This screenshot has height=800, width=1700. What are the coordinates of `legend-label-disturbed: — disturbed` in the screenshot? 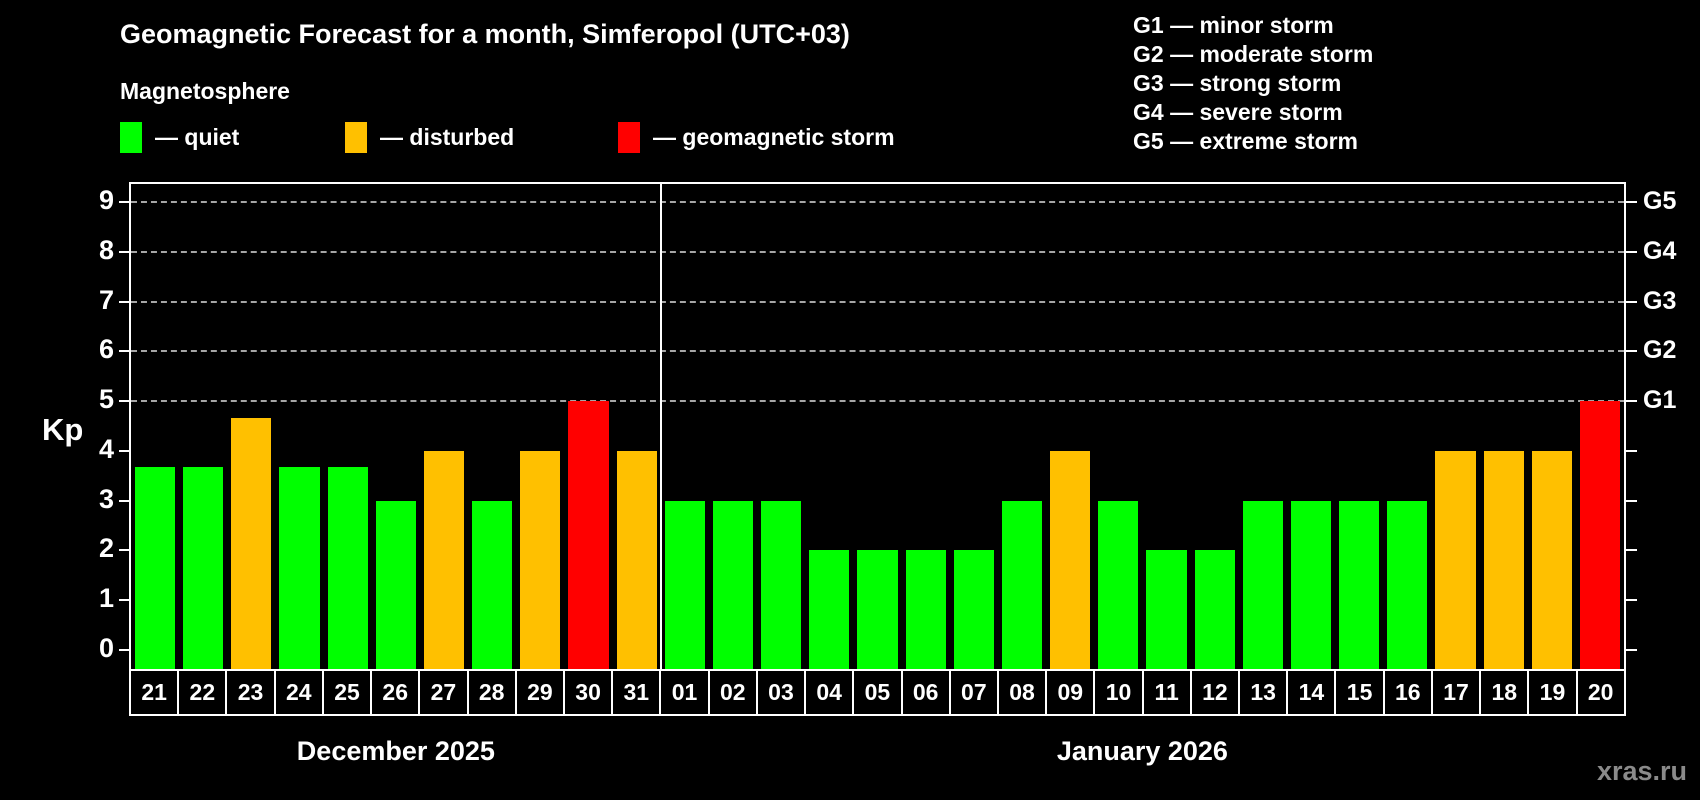 It's located at (447, 136).